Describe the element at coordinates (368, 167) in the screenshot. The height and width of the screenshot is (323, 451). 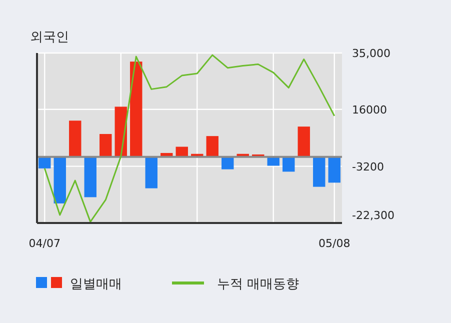
I see `y-tick-label: -3200` at that location.